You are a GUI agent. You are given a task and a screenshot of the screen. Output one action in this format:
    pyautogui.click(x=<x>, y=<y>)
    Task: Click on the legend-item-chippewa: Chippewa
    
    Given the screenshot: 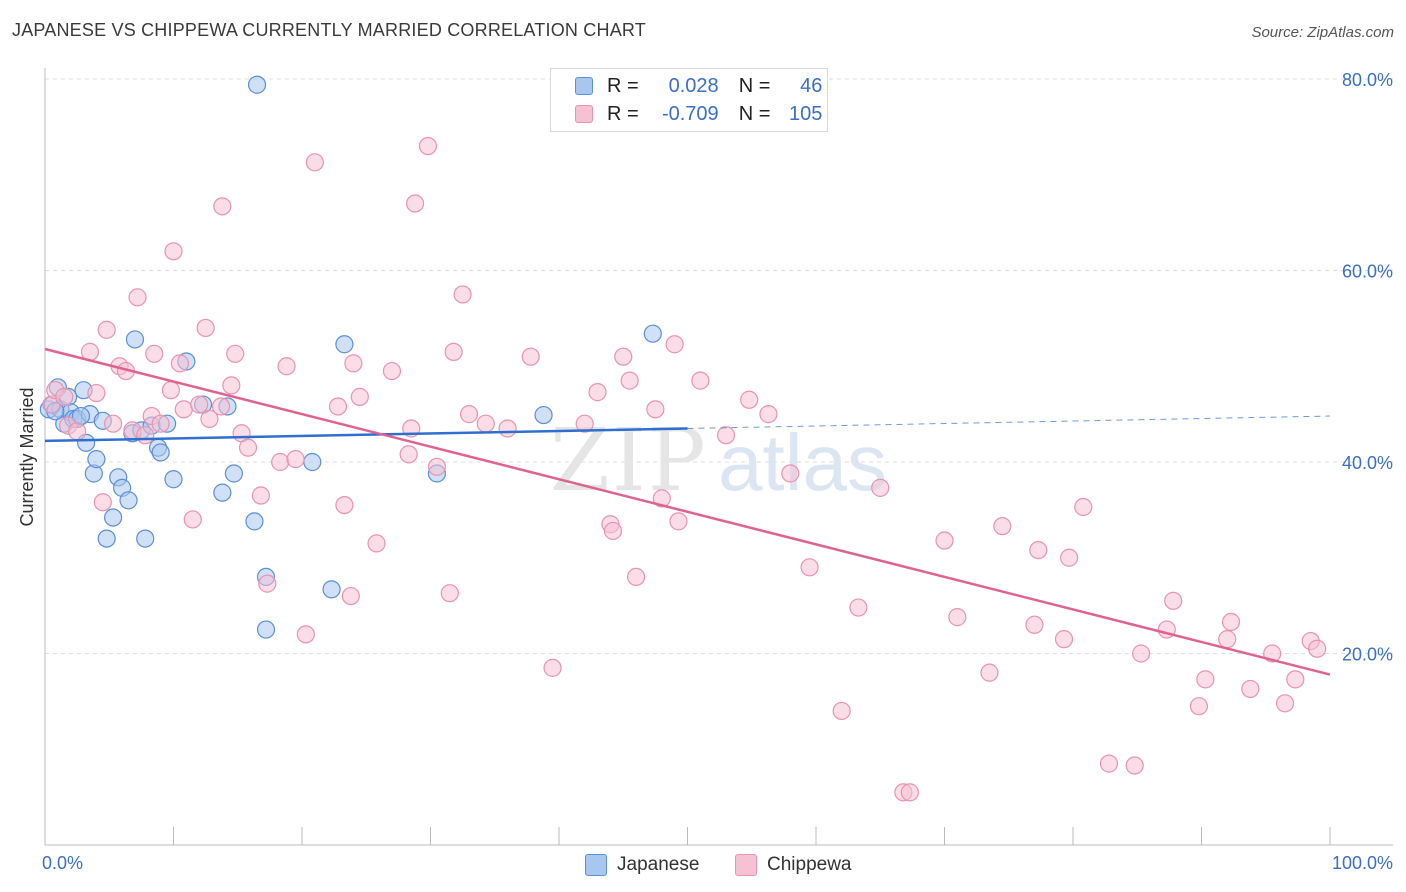 What is the action you would take?
    pyautogui.click(x=793, y=865)
    